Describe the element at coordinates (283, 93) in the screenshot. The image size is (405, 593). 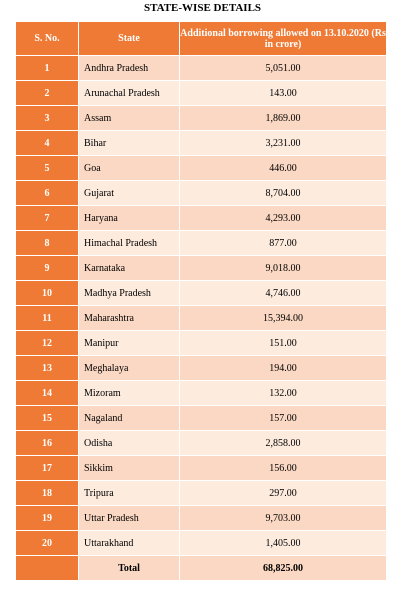
I see `cell-value: 143.00` at that location.